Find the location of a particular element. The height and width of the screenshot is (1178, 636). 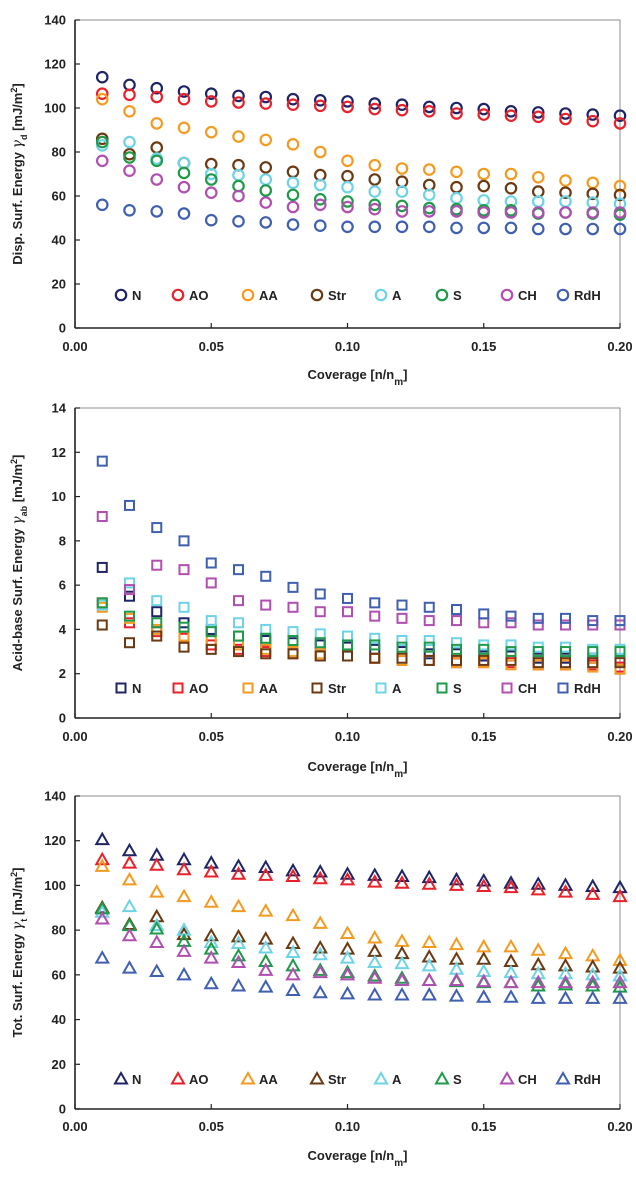

y-tick-label: 6 is located at coordinates (62, 585).